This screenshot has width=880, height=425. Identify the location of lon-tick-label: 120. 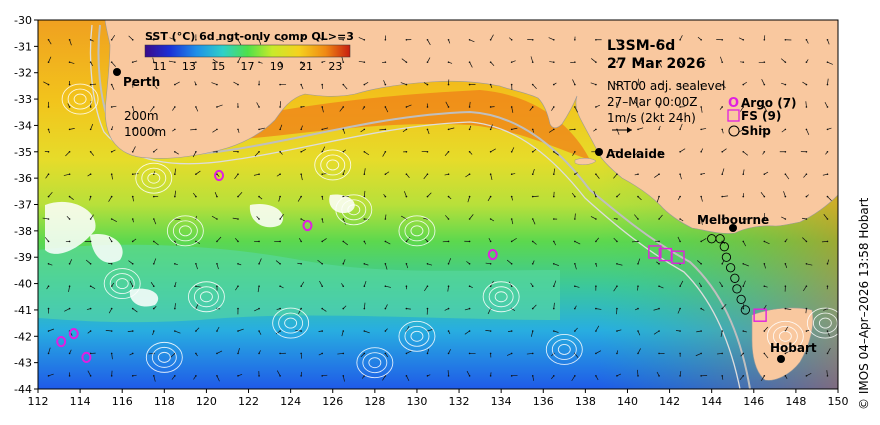
(206, 401).